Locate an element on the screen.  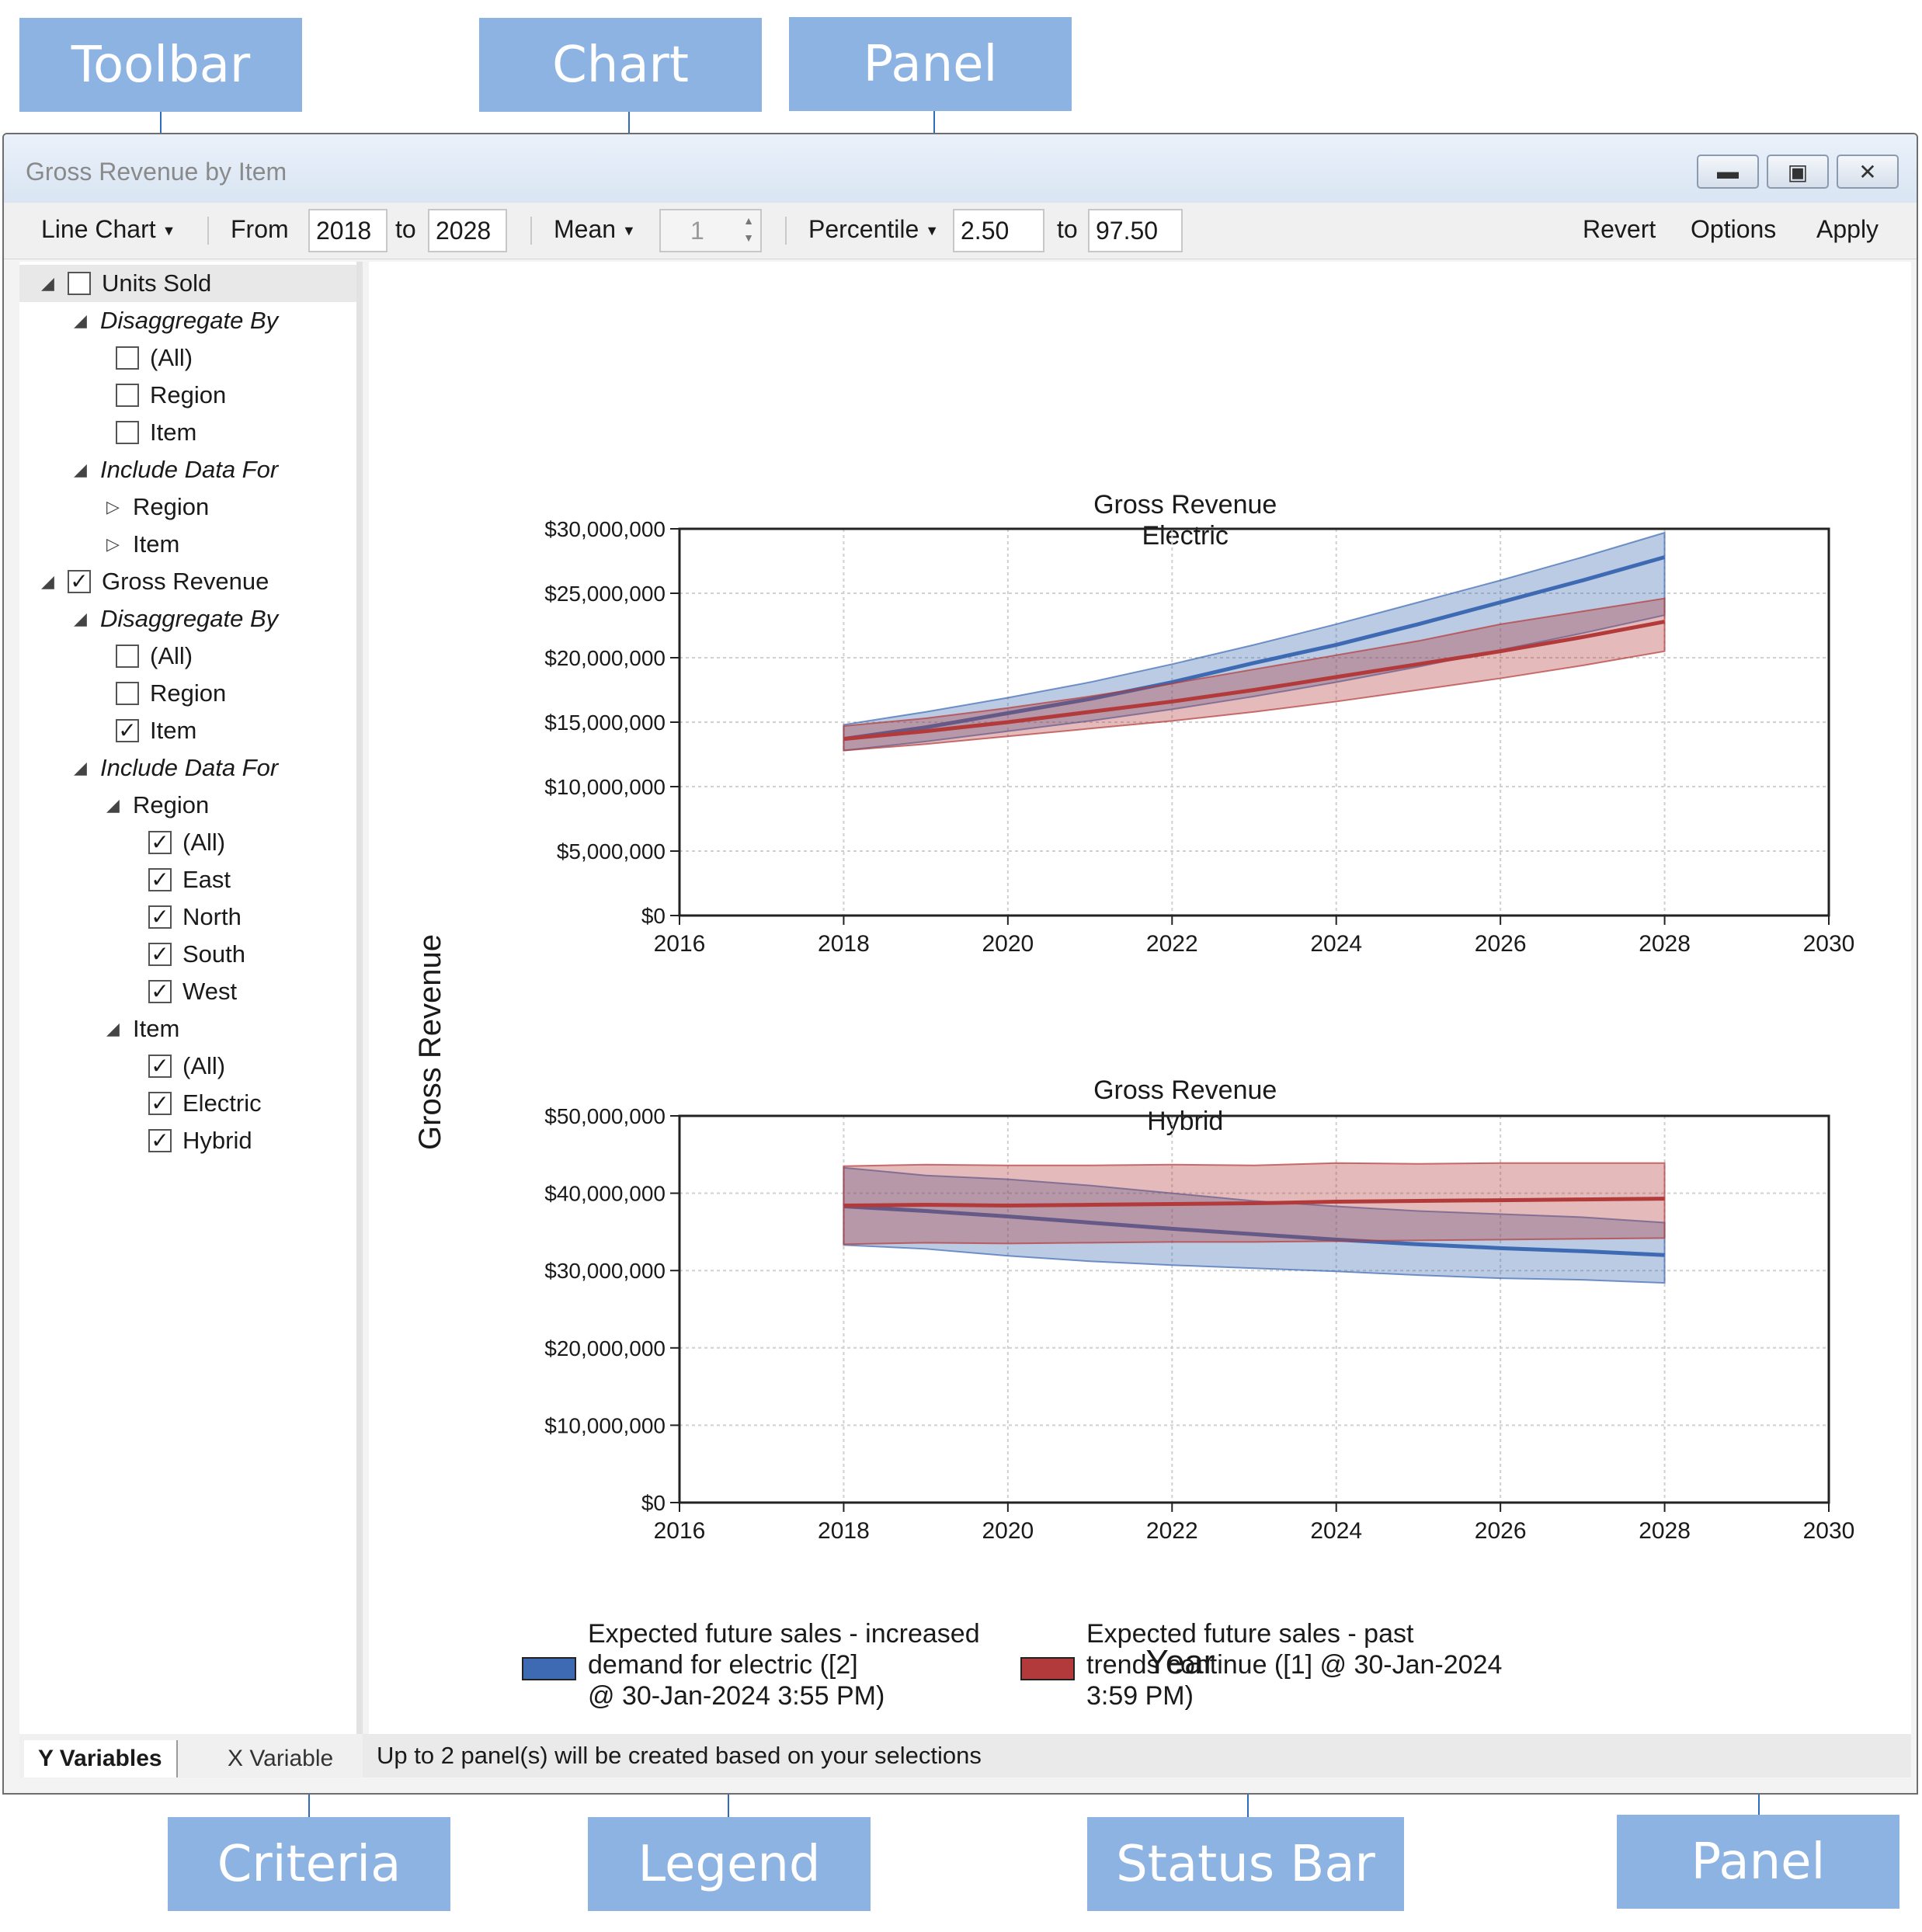
tree-node-item: Item is located at coordinates (156, 432).